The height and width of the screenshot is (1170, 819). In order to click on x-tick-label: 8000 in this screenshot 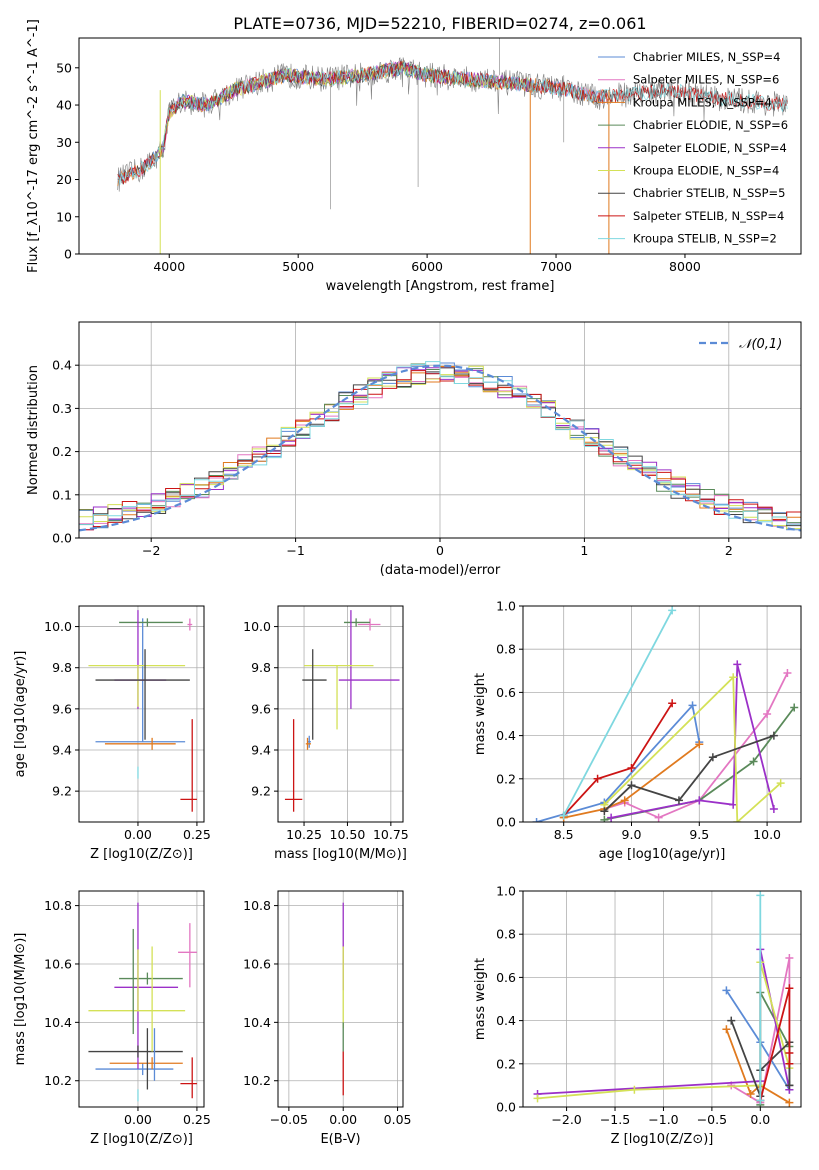, I will do `click(685, 266)`.